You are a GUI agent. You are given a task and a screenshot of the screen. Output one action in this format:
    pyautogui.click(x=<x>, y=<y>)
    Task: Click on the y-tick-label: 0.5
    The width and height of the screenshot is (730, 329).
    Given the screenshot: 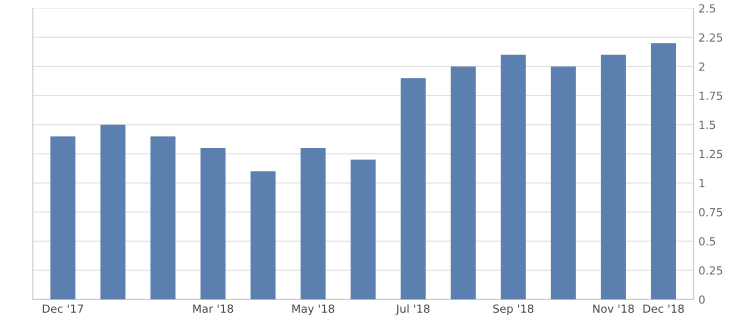 What is the action you would take?
    pyautogui.click(x=707, y=241)
    